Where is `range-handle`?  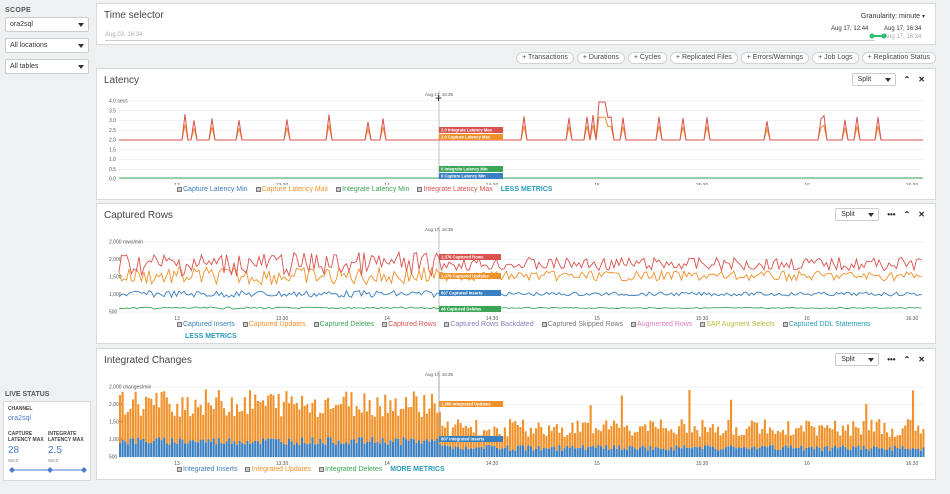
range-handle is located at coordinates (878, 36).